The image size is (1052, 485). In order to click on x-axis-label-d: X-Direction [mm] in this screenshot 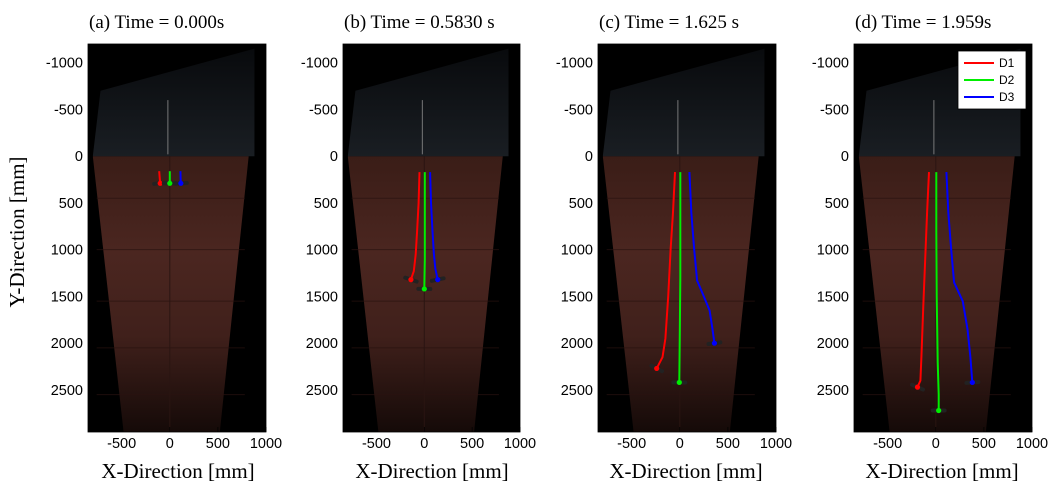, I will do `click(941, 471)`.